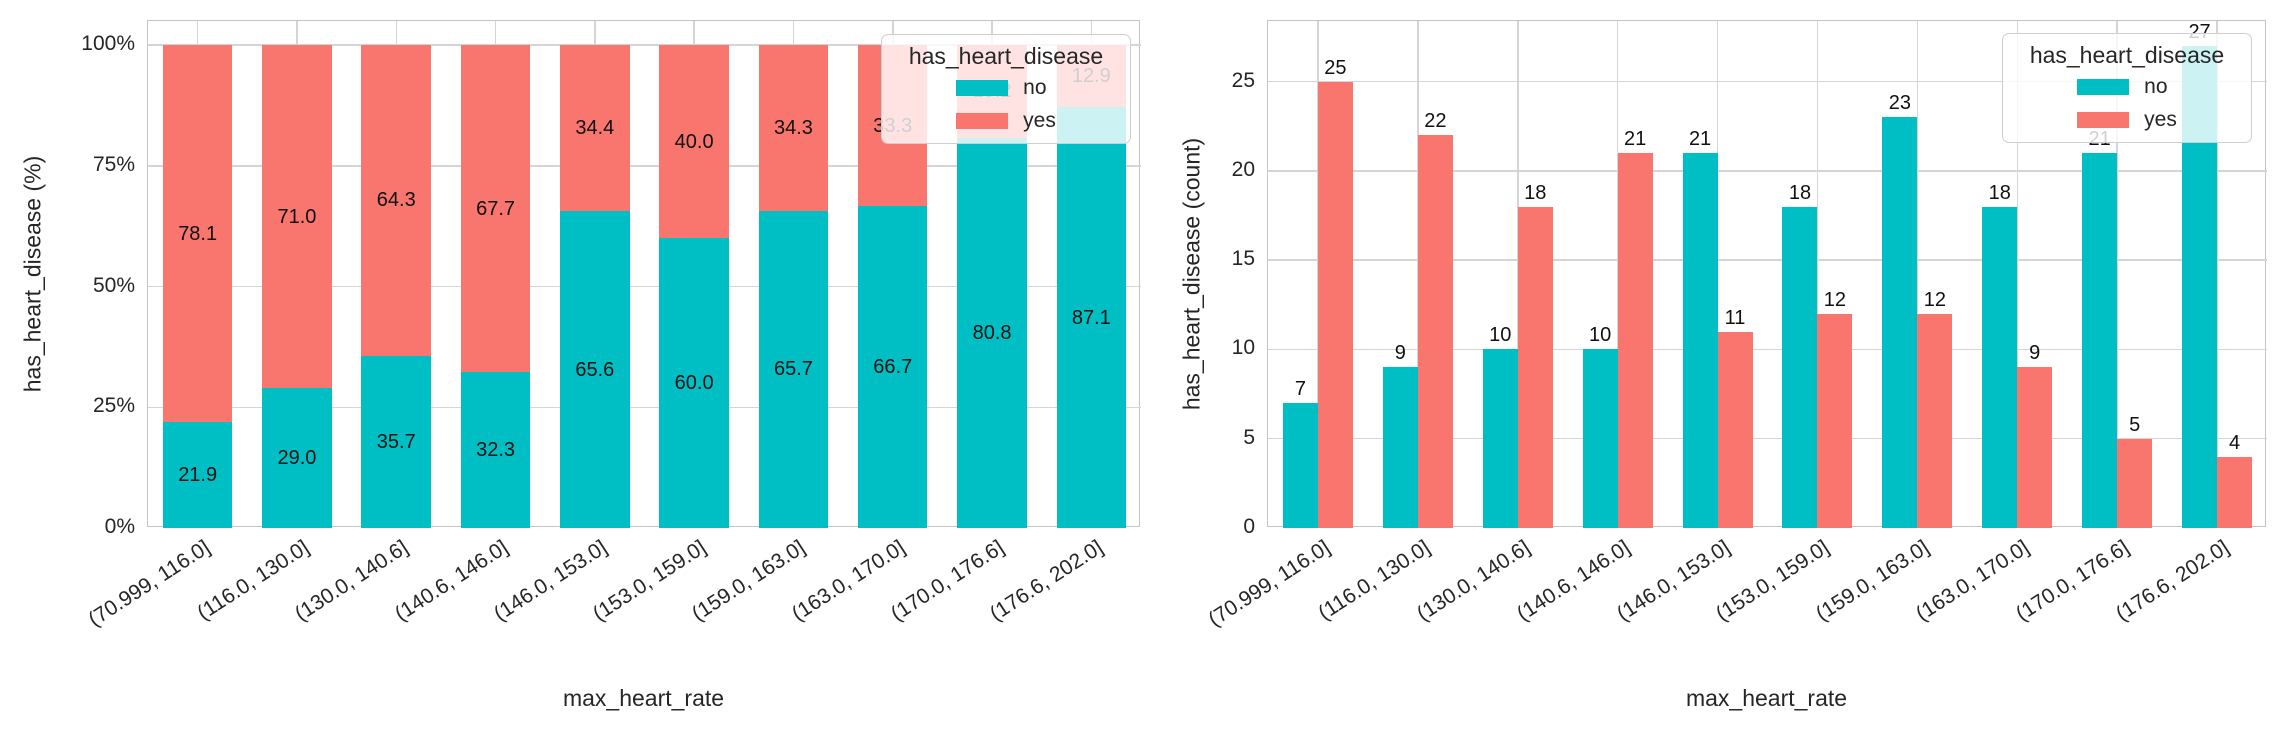 The height and width of the screenshot is (746, 2283). I want to click on bar-value-label-yes: 18, so click(1535, 192).